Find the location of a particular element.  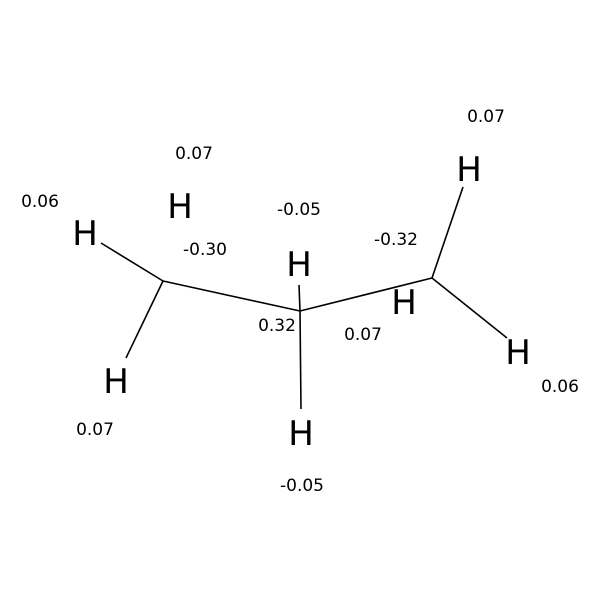

charge-label: -0.30 is located at coordinates (205, 250).